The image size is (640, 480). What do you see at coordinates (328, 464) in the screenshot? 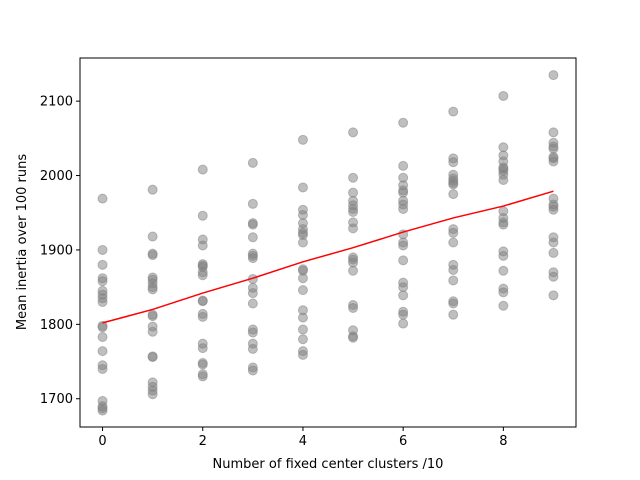
I see `x-axis-label: Number of fixed center clusters /10` at bounding box center [328, 464].